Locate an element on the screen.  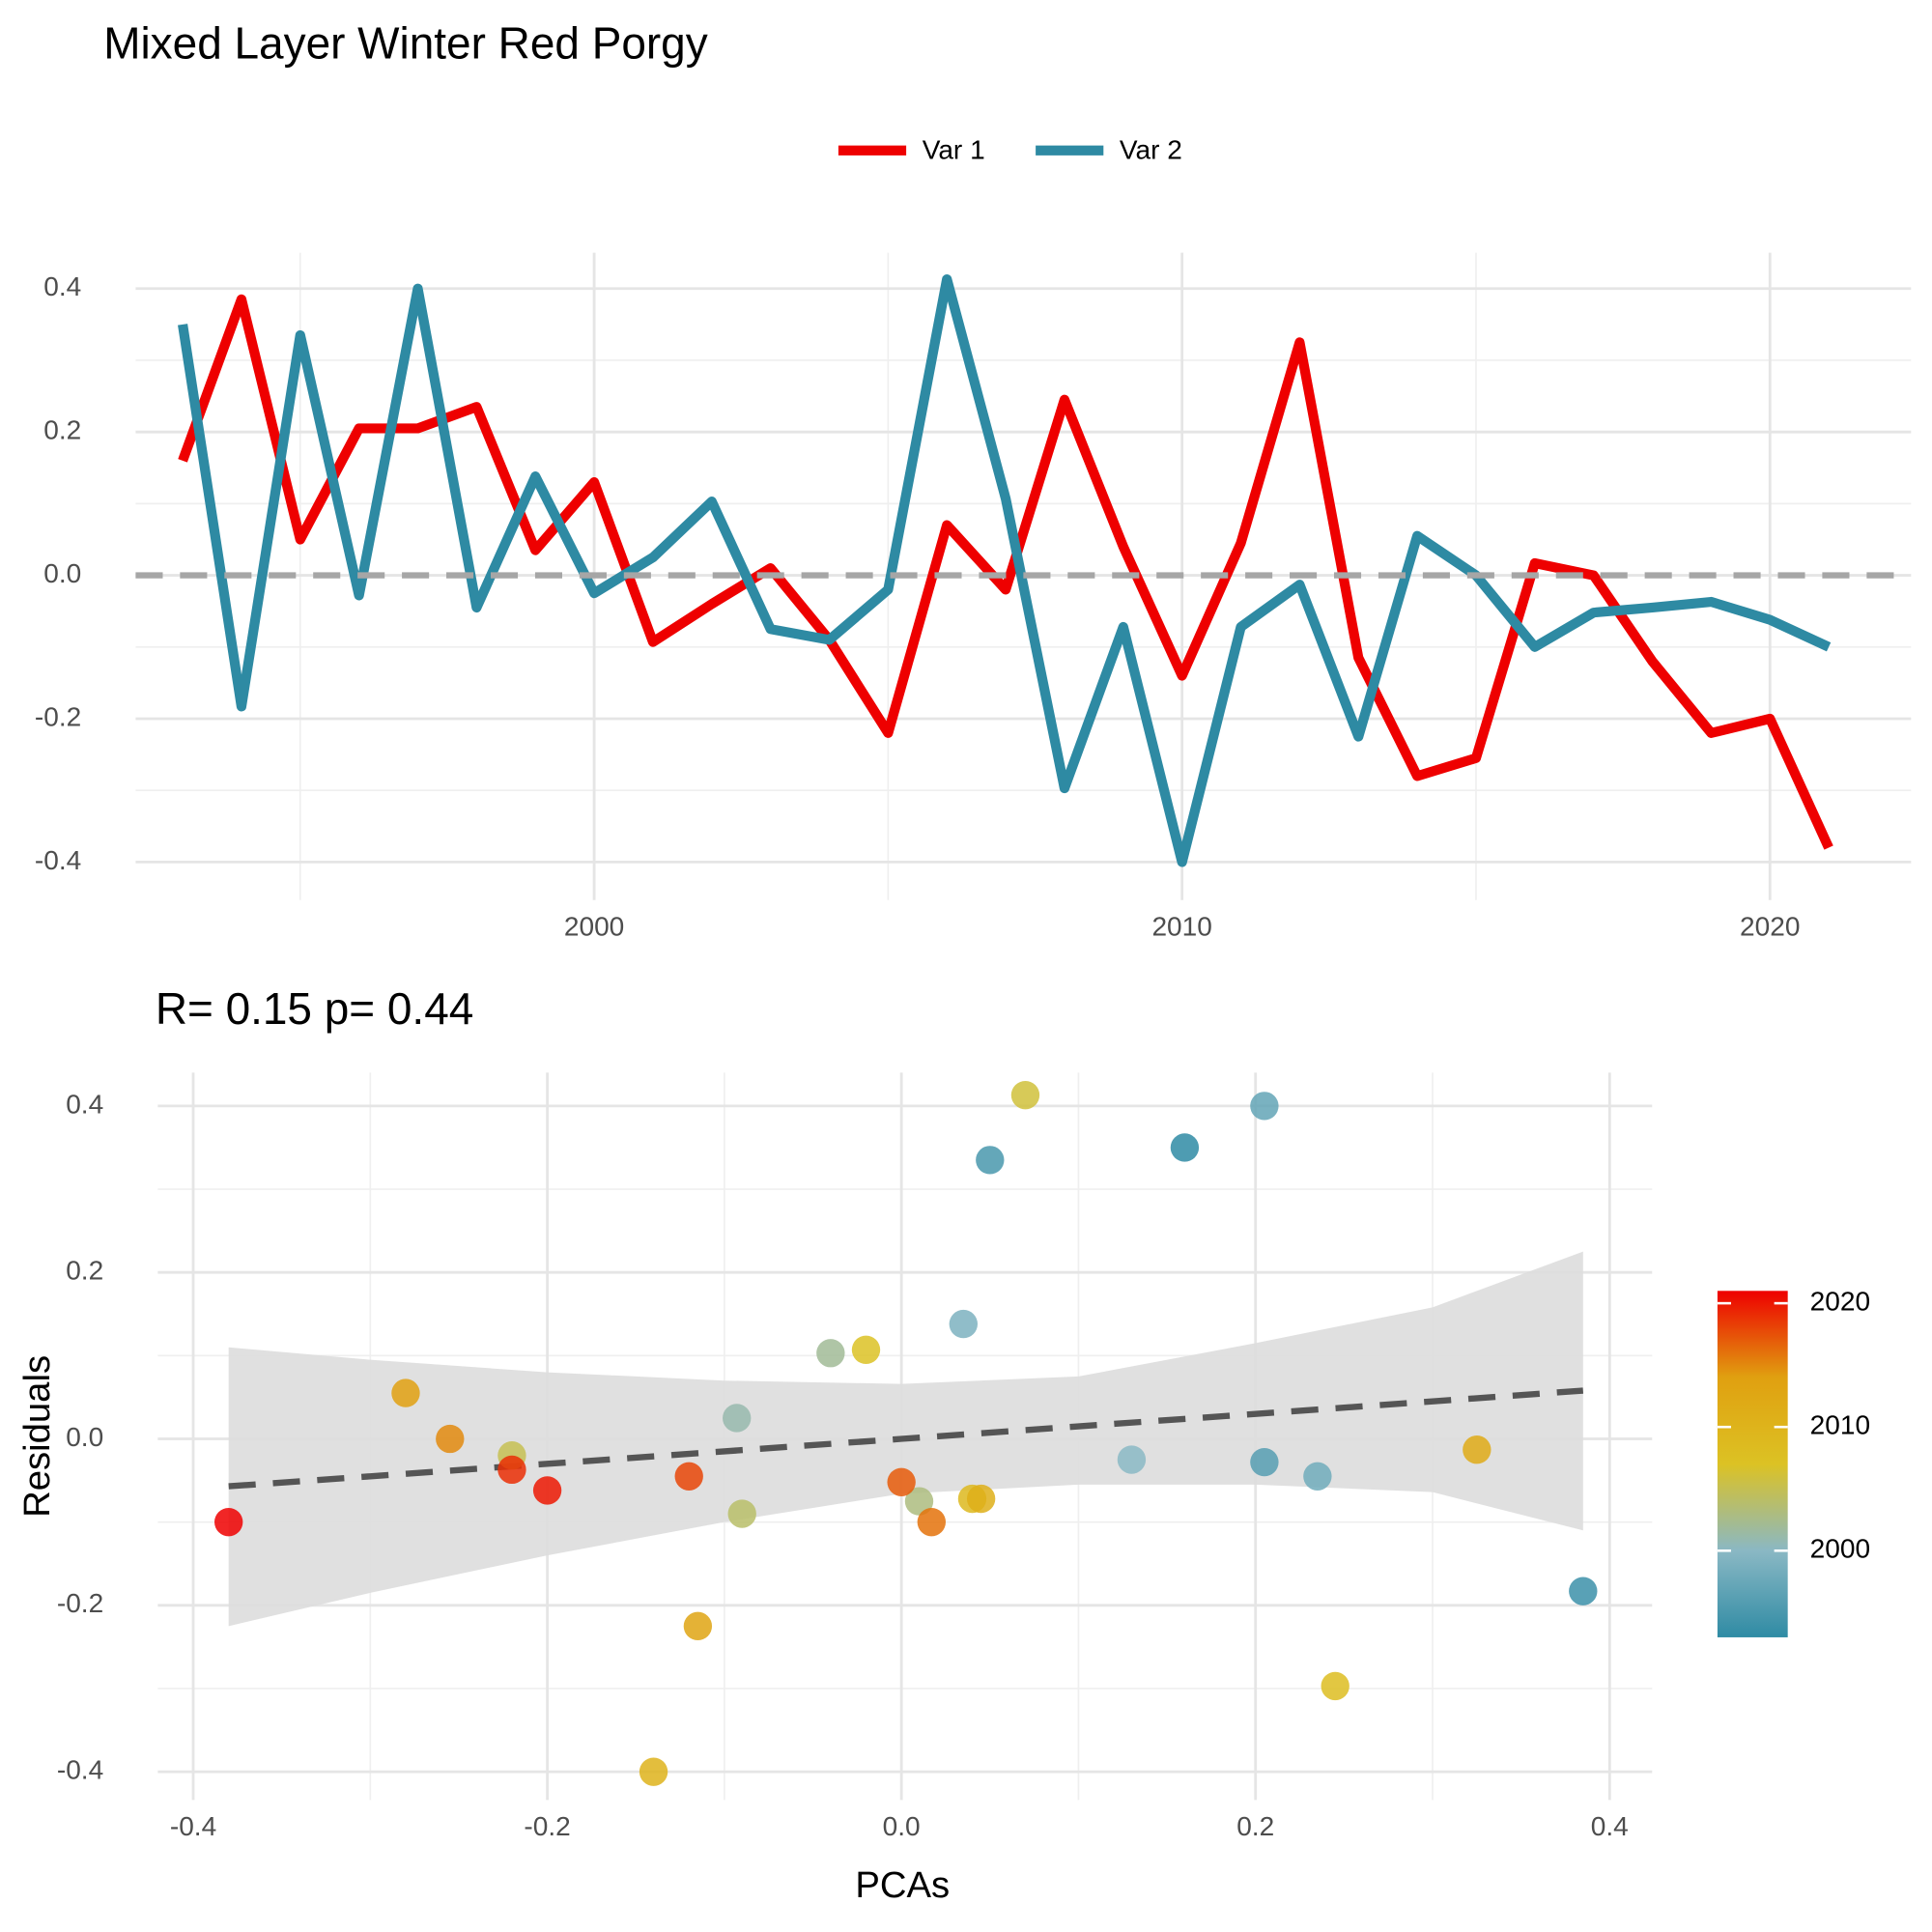
legend-label: Var 2 is located at coordinates (1151, 149).